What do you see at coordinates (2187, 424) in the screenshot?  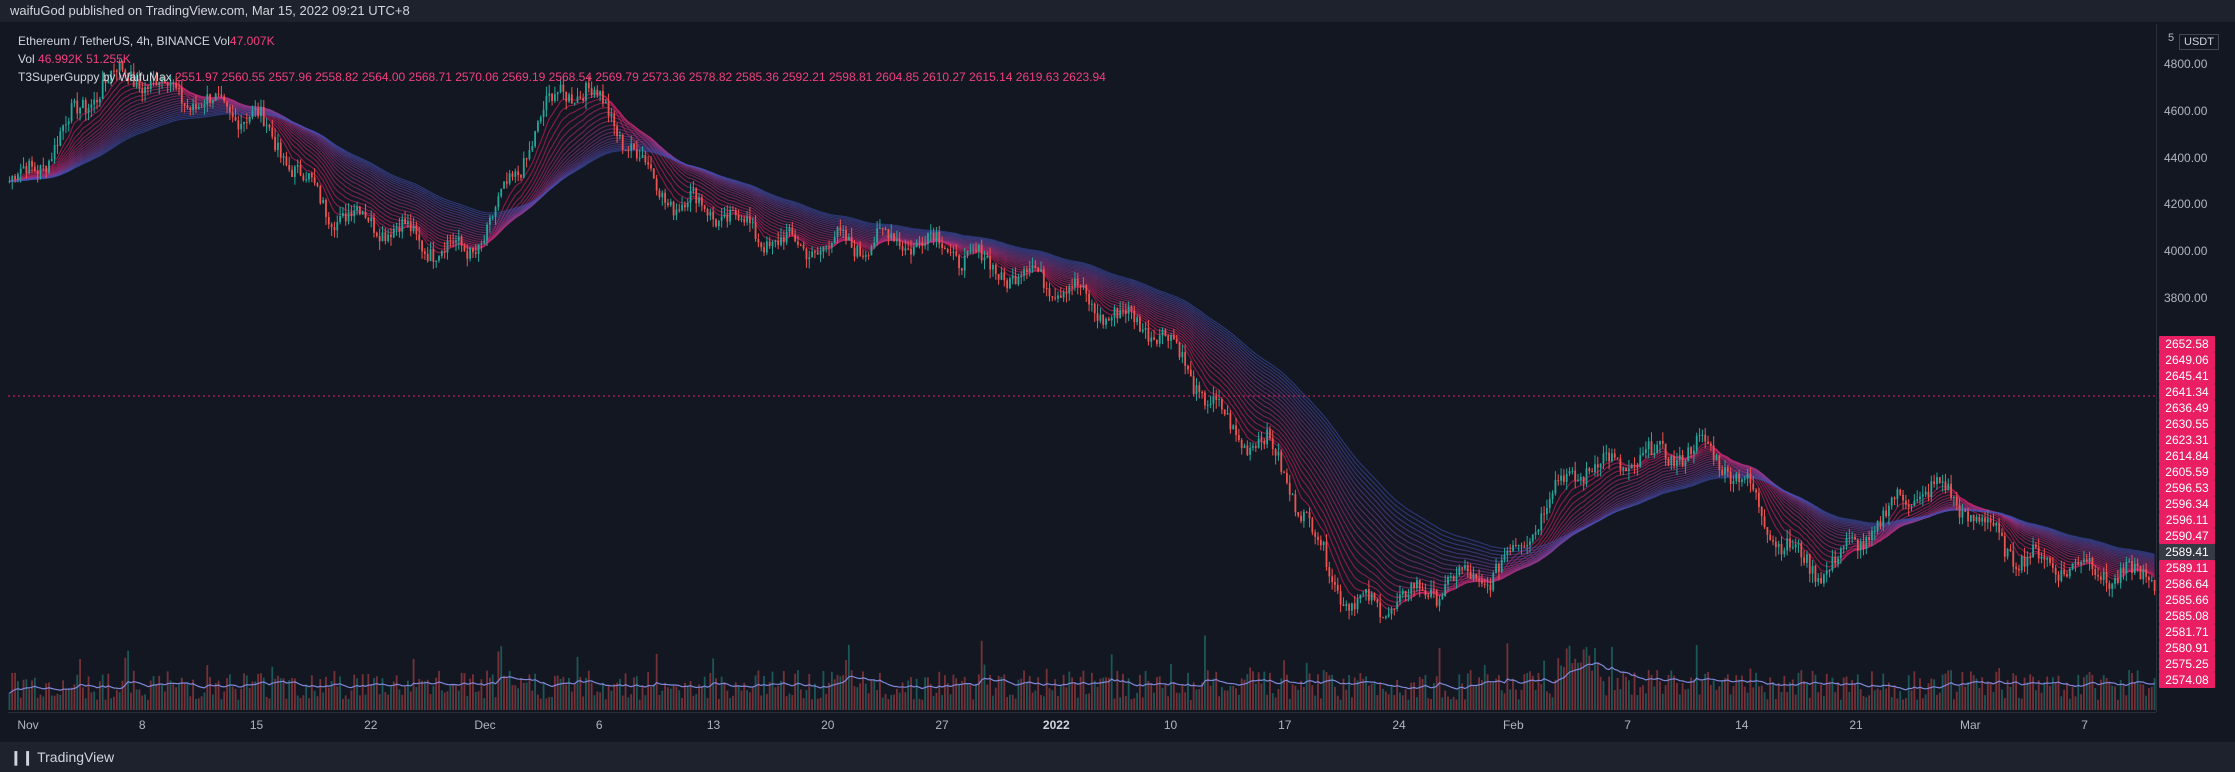 I see `indicator-price-badge: 2630.55` at bounding box center [2187, 424].